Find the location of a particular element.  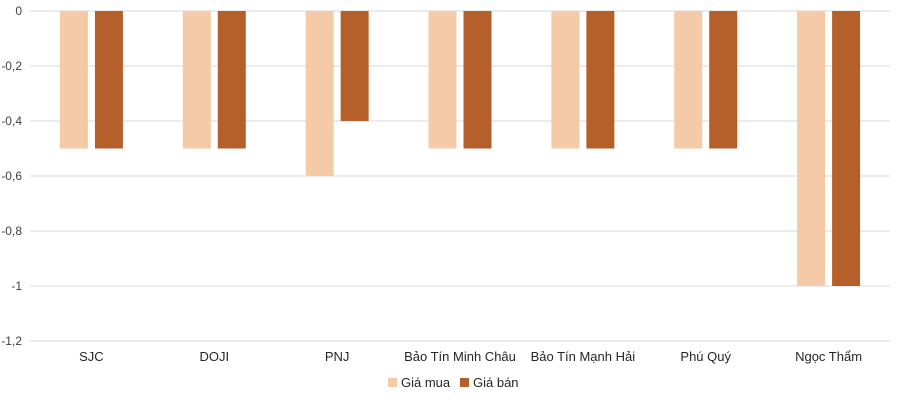

y-tick-label: -0,6 is located at coordinates (11, 176).